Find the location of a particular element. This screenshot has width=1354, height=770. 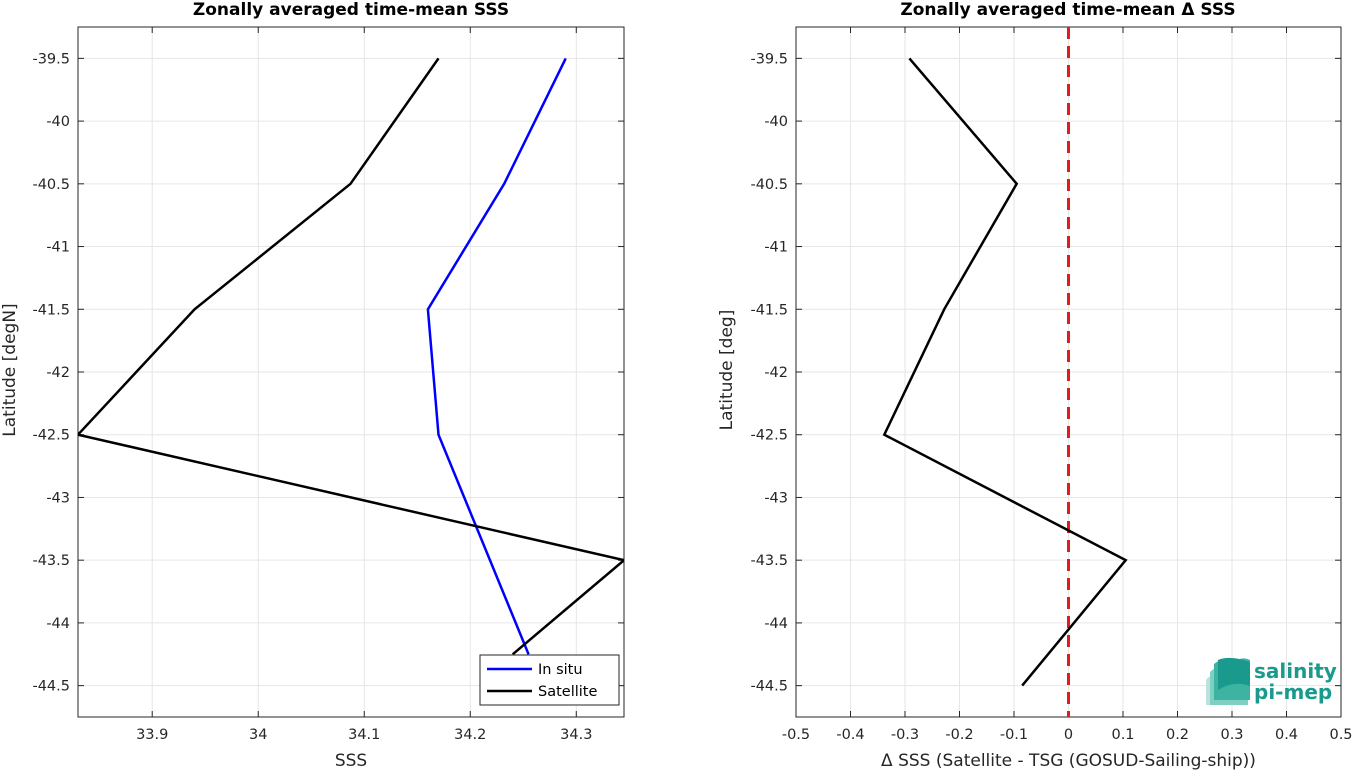

x-tick-label: -0.2 is located at coordinates (959, 735).